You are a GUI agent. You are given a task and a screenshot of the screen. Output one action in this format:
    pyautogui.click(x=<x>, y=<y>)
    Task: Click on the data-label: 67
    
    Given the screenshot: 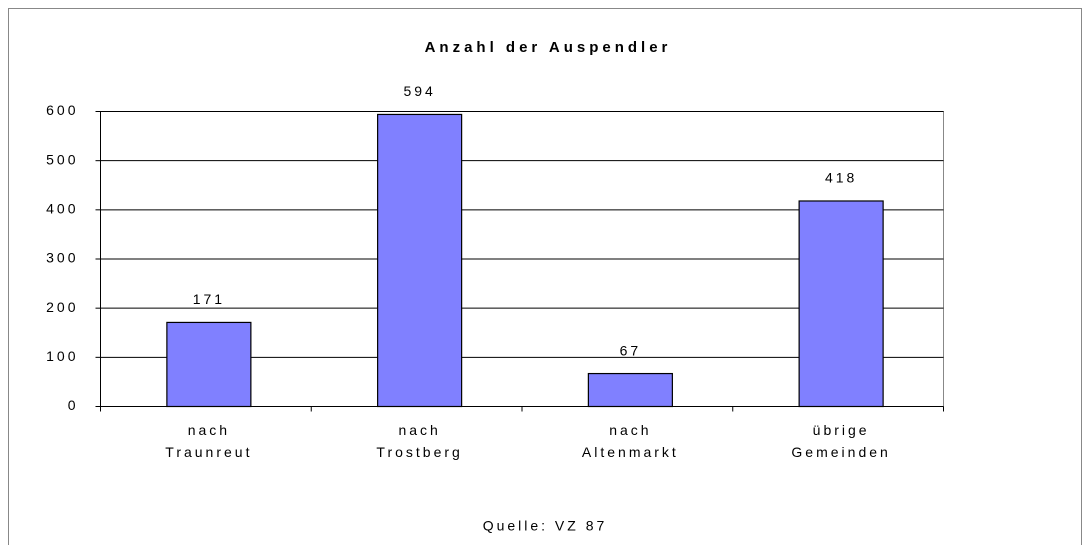 What is the action you would take?
    pyautogui.click(x=631, y=350)
    